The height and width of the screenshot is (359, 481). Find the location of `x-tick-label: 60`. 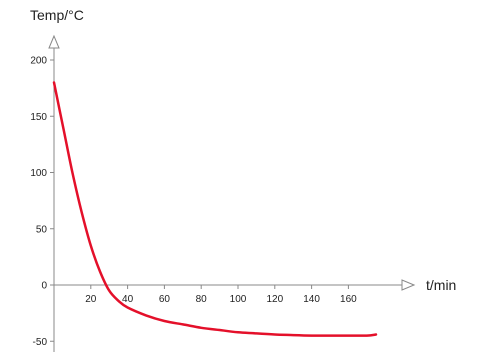

x-tick-label: 60 is located at coordinates (165, 299).